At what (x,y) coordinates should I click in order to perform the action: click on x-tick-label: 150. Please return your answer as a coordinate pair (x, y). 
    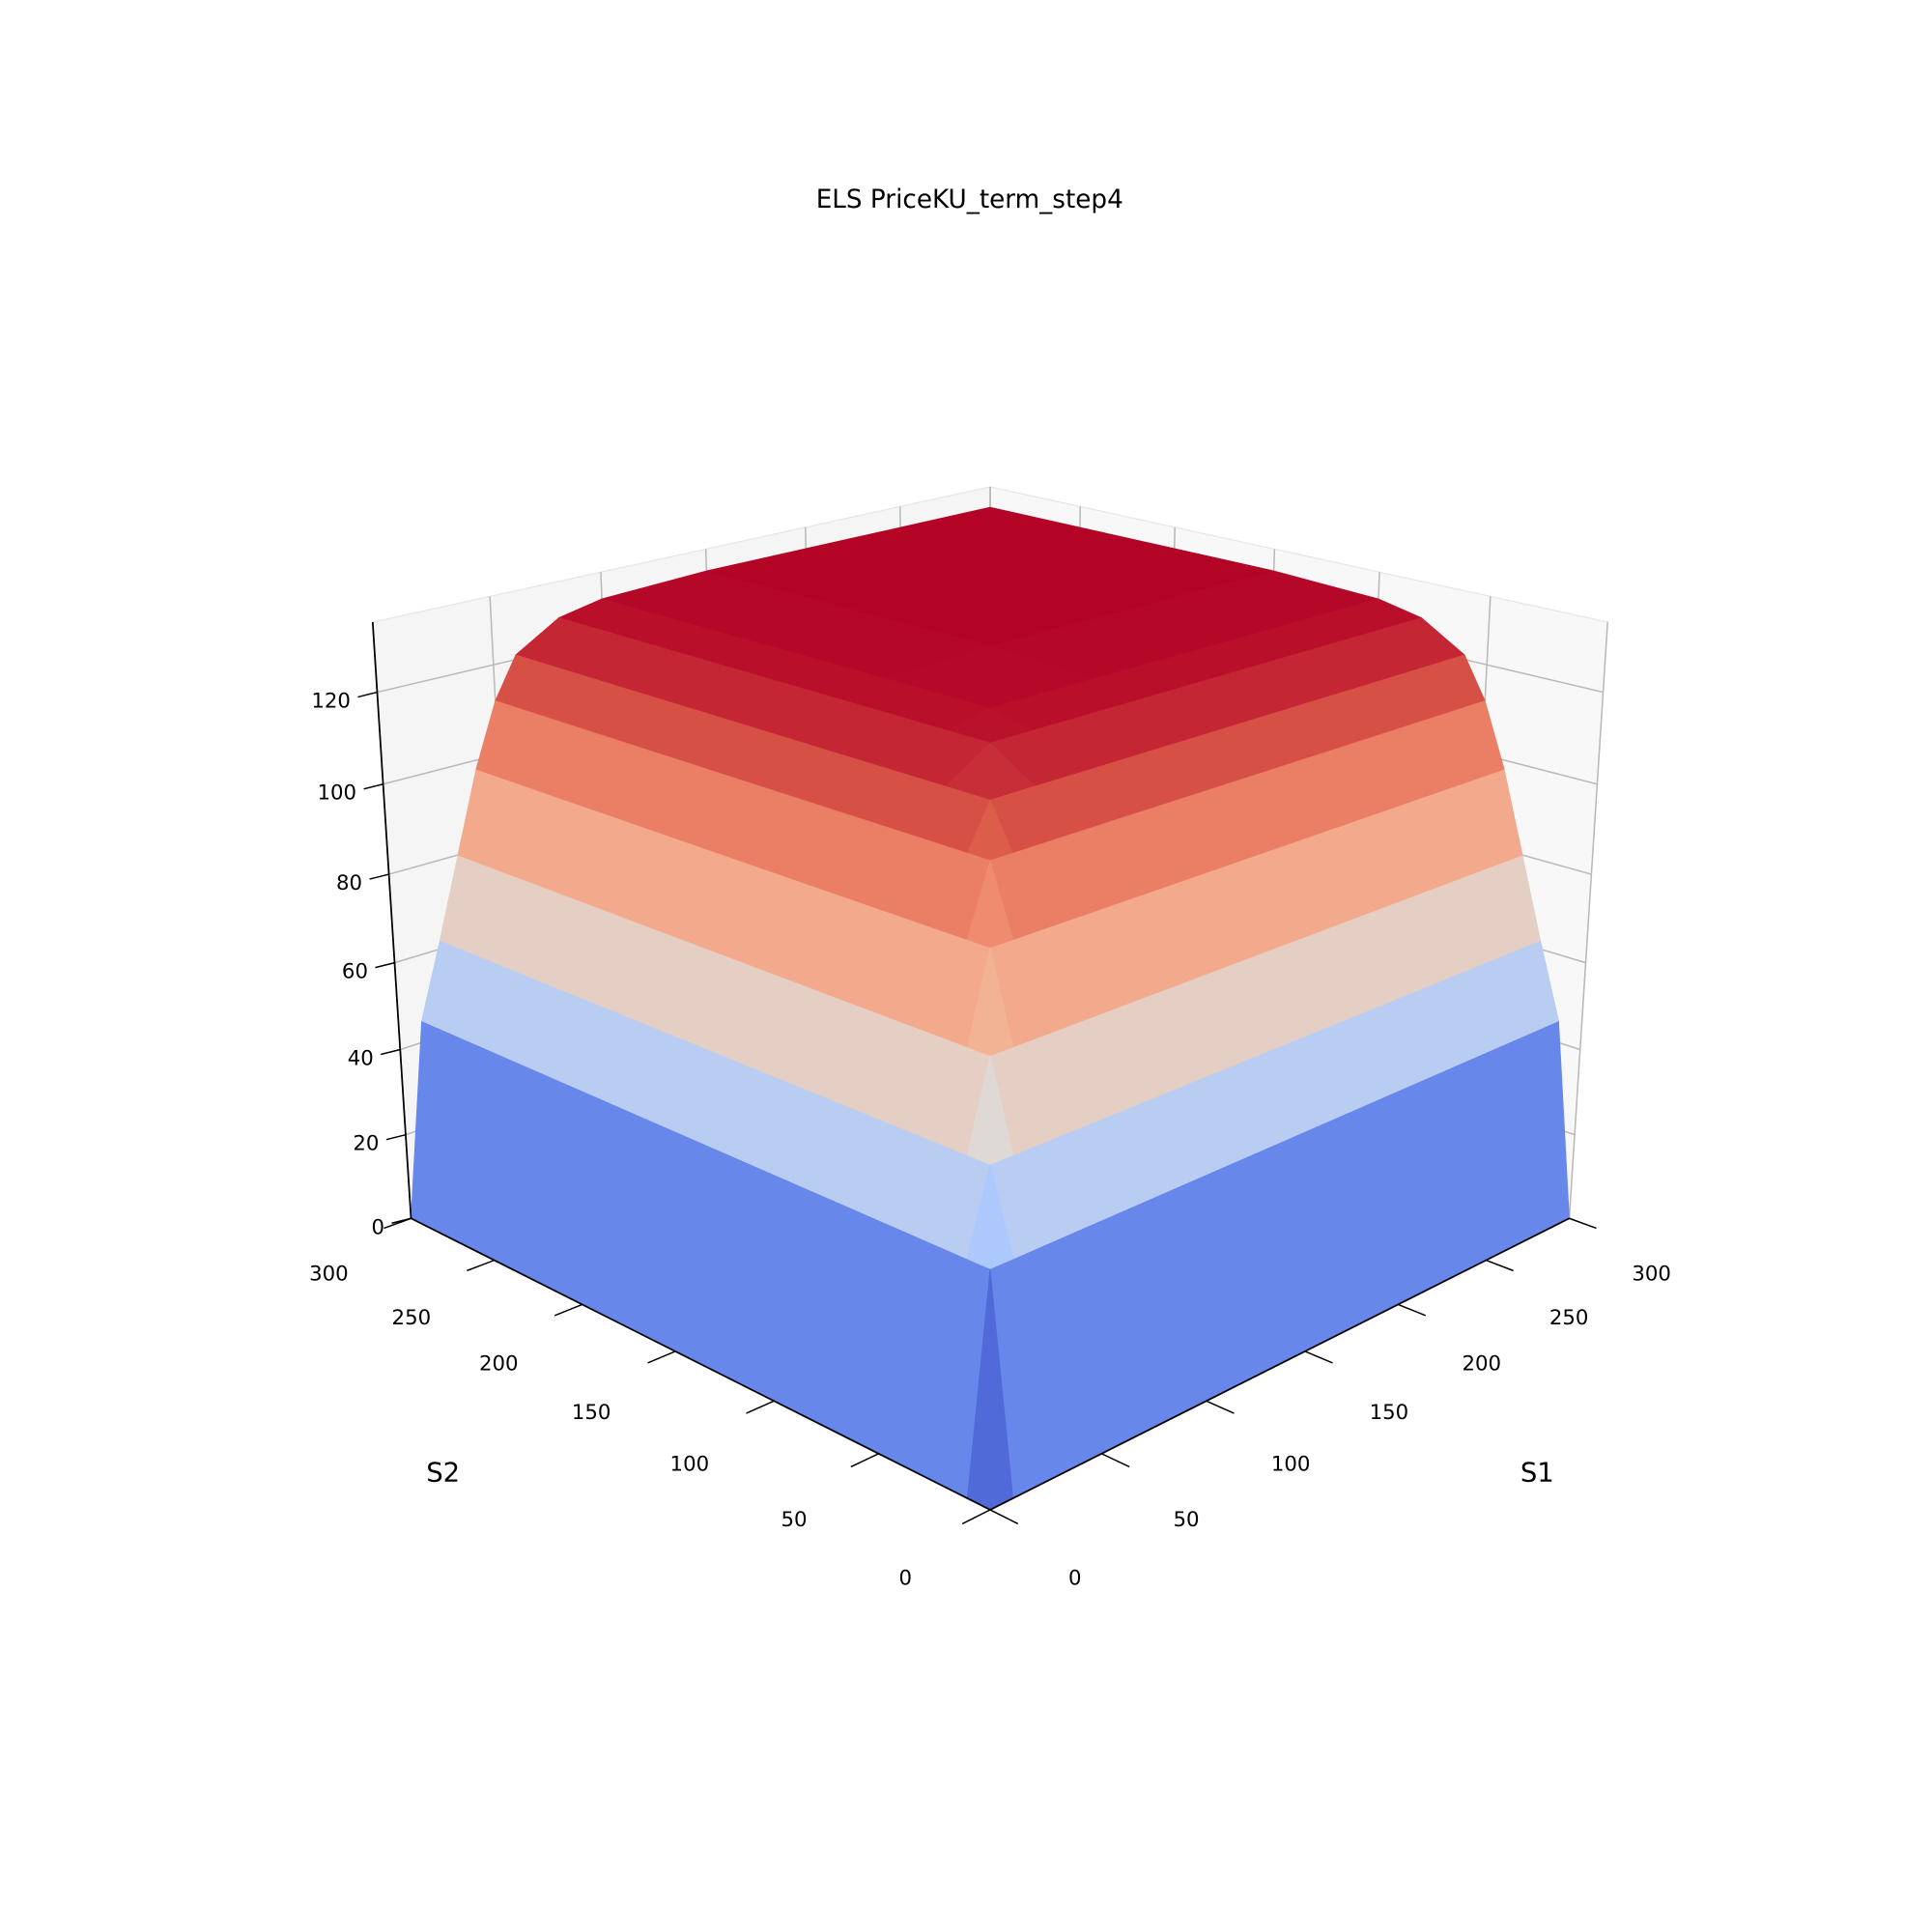
    Looking at the image, I should click on (1389, 1413).